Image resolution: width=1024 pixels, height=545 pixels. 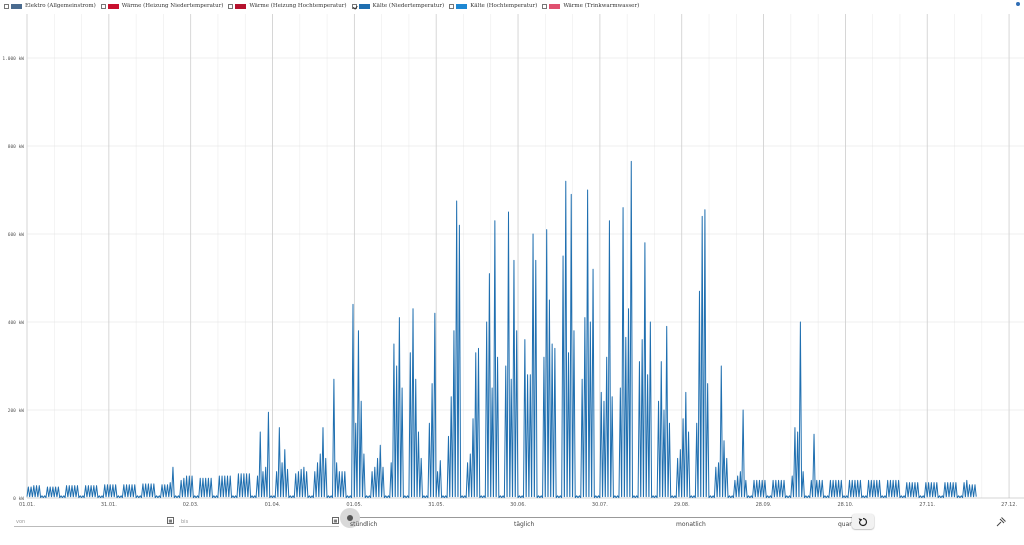 I want to click on legend-swatch-kaelte-nt, so click(x=364, y=6).